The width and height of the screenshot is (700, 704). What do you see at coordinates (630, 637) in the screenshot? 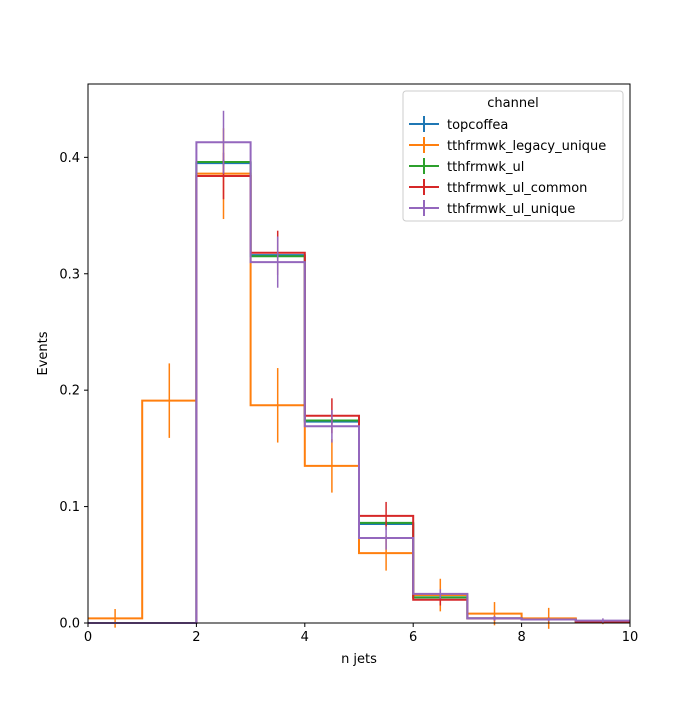
I see `x-tick-label: 10` at bounding box center [630, 637].